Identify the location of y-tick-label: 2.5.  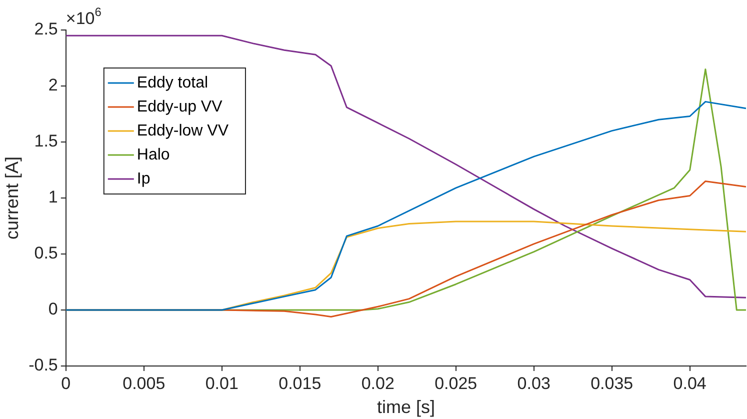
(46, 29).